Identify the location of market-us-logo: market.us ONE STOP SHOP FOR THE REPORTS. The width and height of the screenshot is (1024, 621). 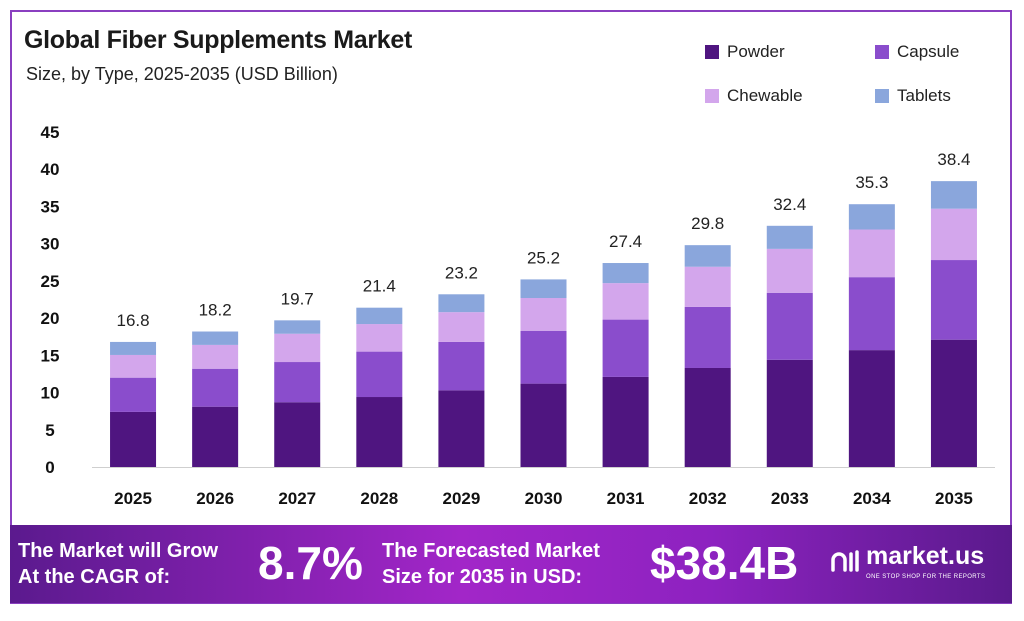
(907, 561).